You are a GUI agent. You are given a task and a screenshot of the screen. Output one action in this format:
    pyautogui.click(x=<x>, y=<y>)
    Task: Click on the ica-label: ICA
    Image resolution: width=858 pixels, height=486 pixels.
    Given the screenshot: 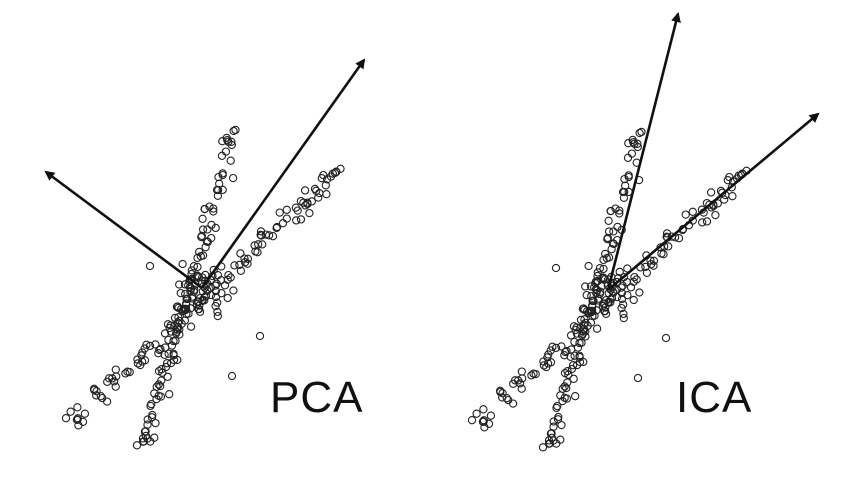 What is the action you would take?
    pyautogui.click(x=714, y=397)
    